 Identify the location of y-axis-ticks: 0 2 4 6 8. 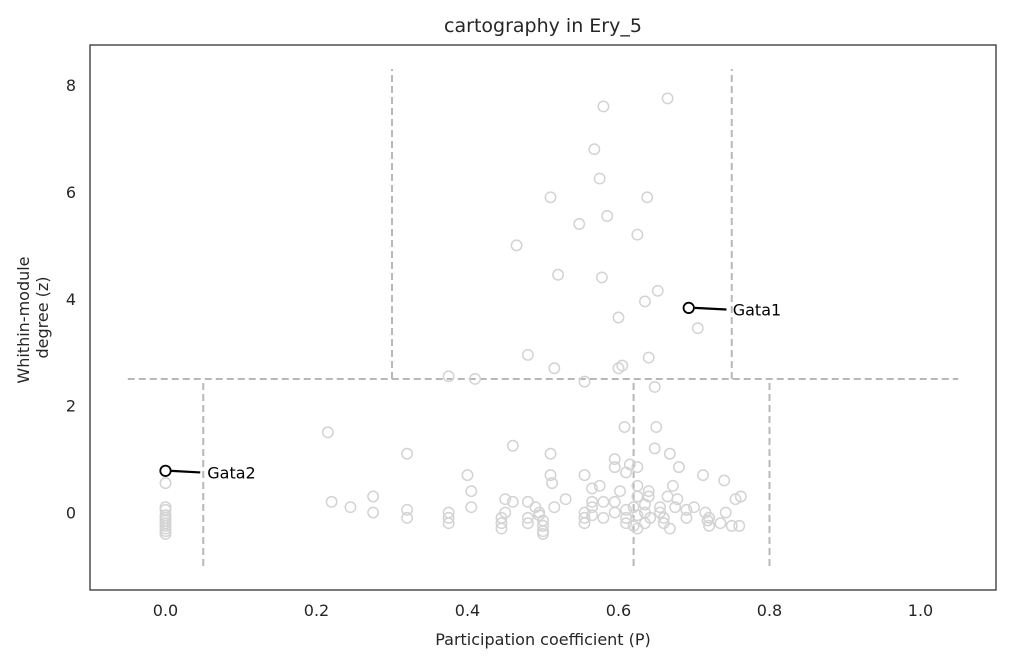
(71, 299).